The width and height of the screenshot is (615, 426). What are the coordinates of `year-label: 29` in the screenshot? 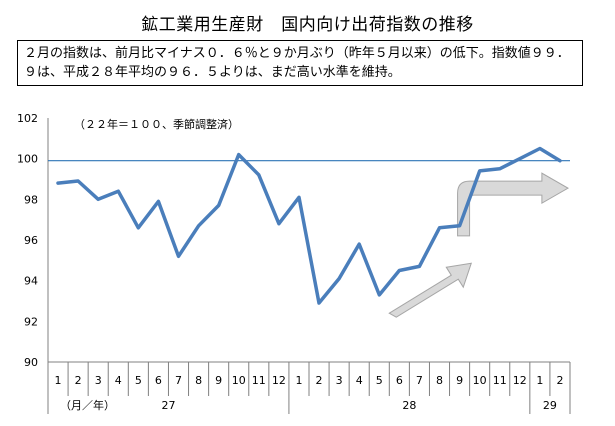 It's located at (550, 405).